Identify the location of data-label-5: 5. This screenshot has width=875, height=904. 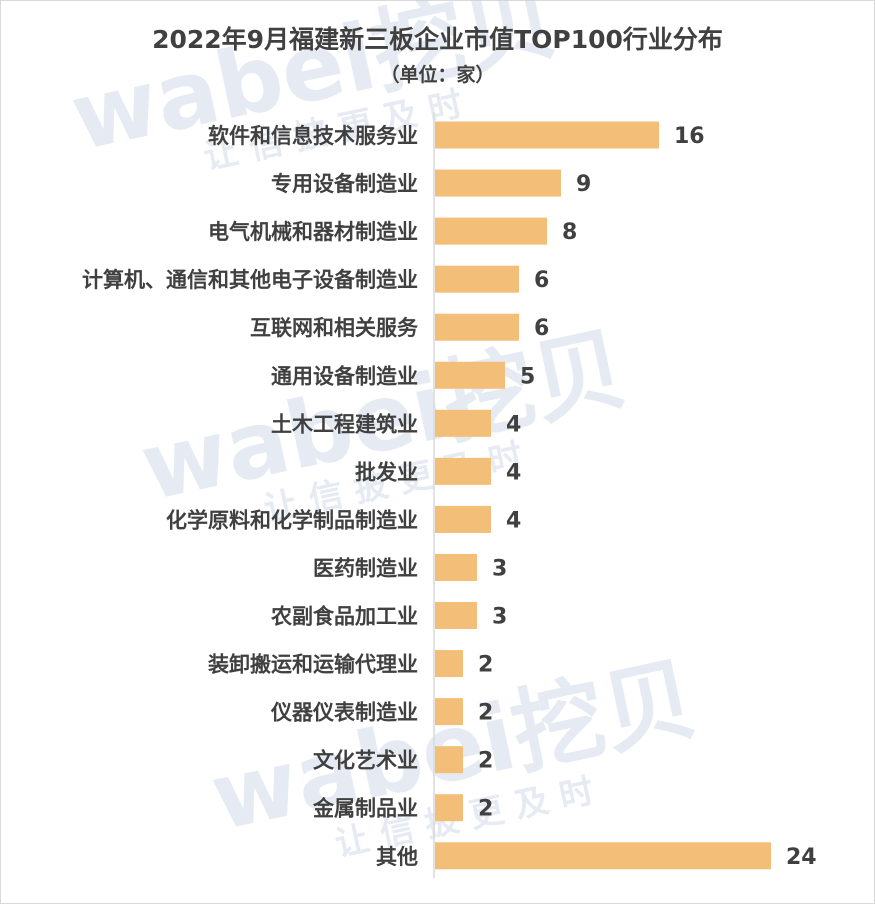
(527, 376).